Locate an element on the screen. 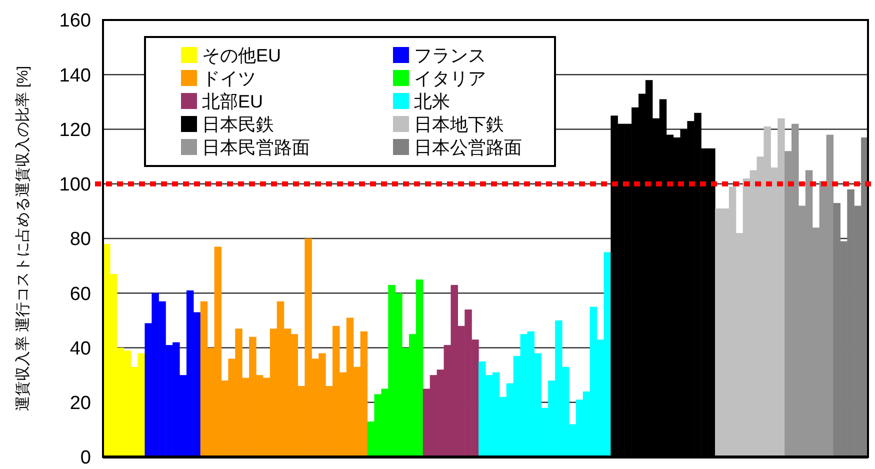 This screenshot has height=469, width=875. y-tick-label: 160 is located at coordinates (75, 21).